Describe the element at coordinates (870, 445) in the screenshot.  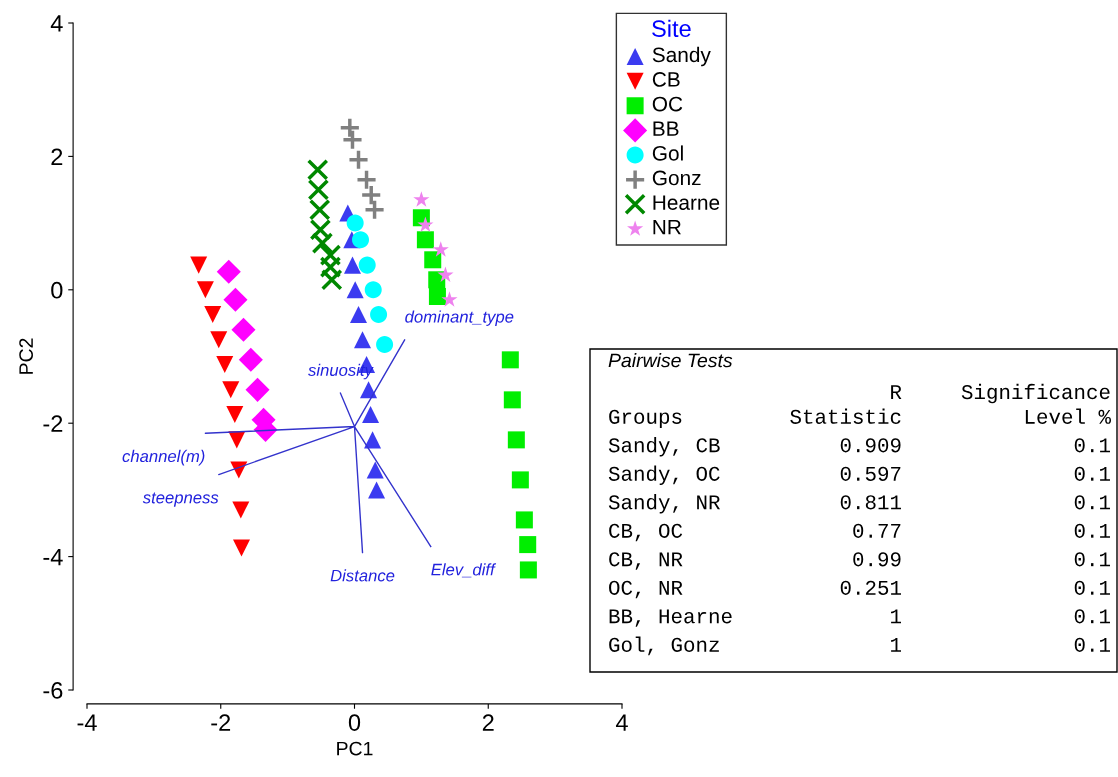
I see `text: 0.909` at that location.